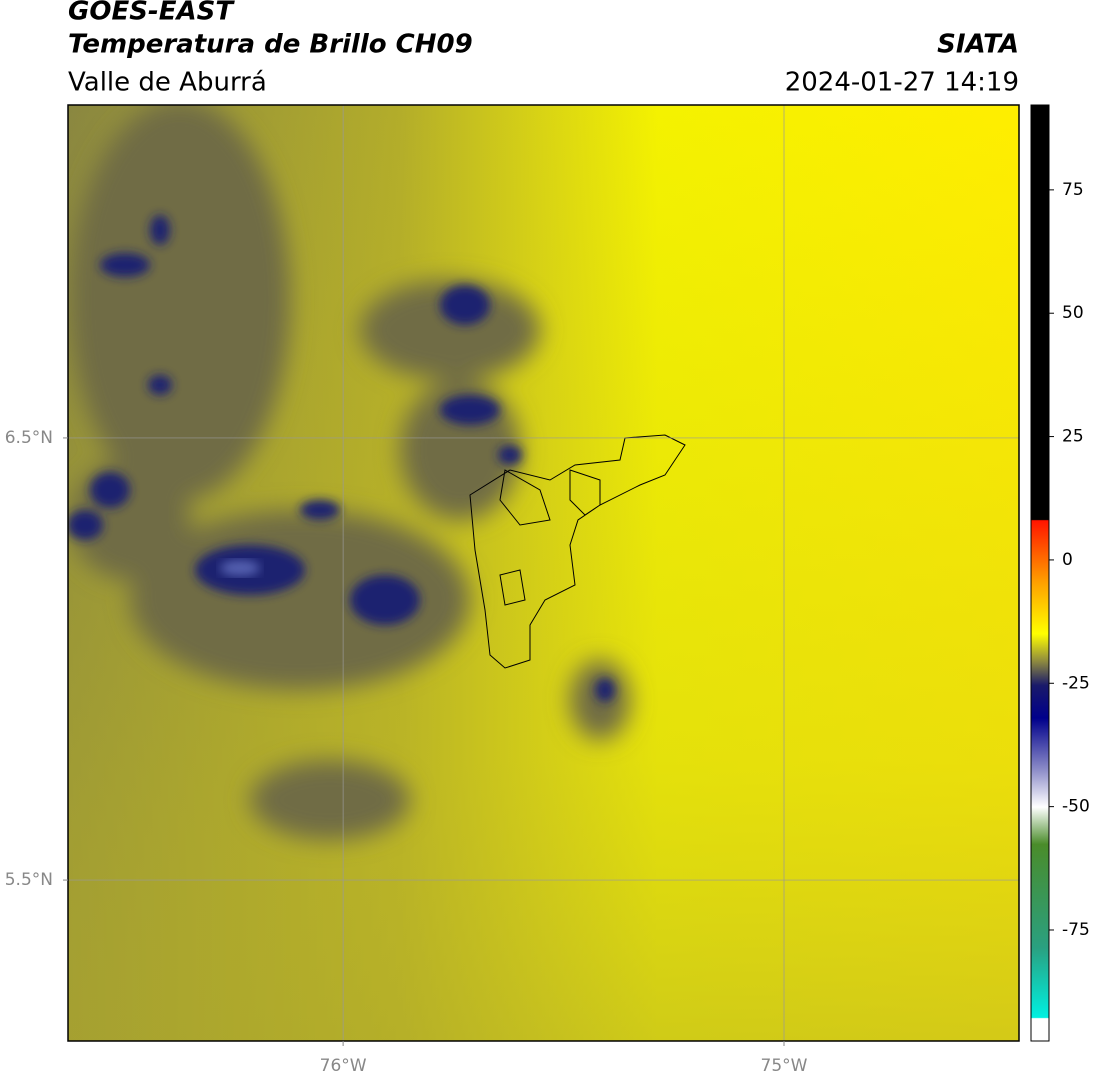 This screenshot has height=1078, width=1094. Describe the element at coordinates (1073, 313) in the screenshot. I see `colorbar-label: 50` at that location.